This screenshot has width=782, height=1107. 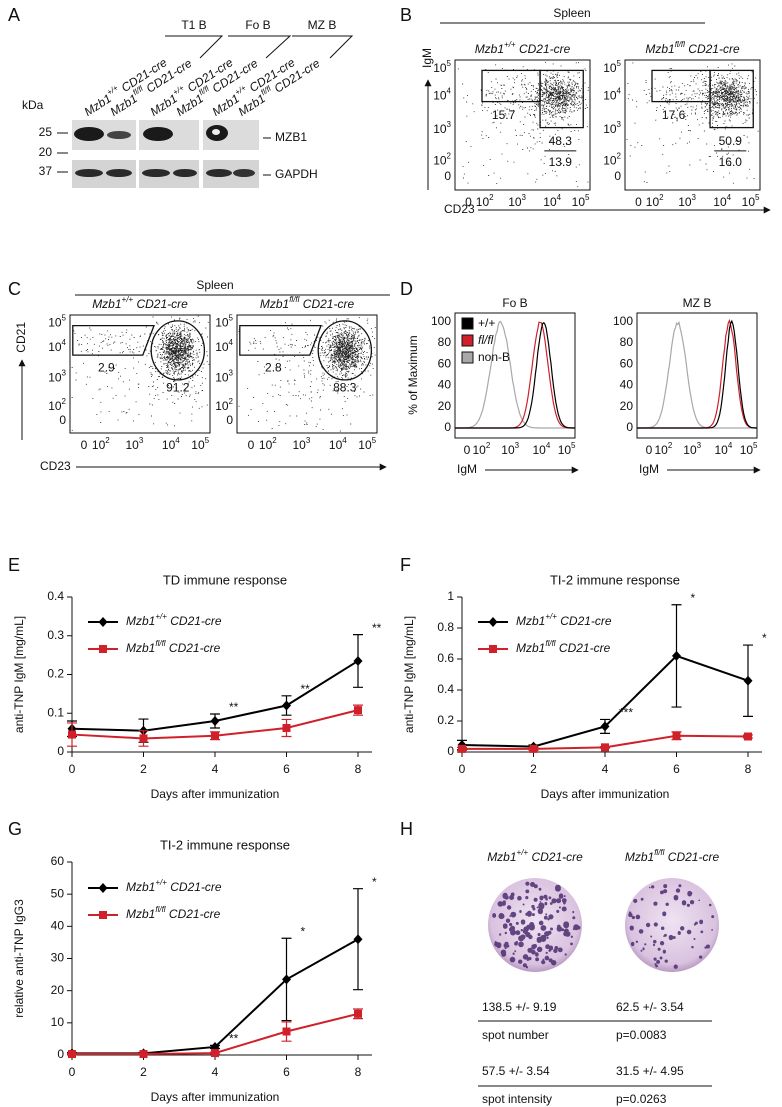 I want to click on y-tick-label: 60, so click(x=627, y=363).